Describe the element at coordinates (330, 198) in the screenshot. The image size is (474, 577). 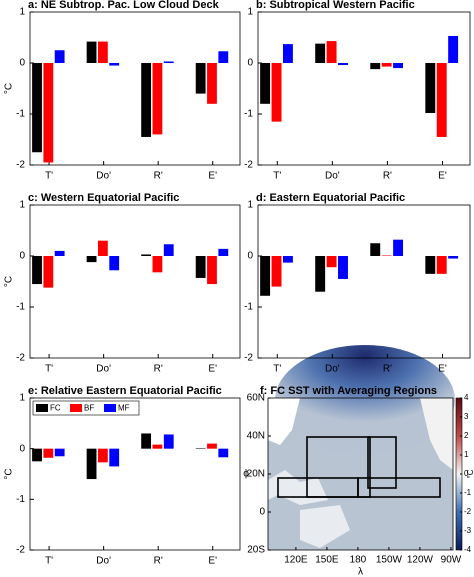
I see `panel-title: d: Eastern Equatorial Pacific` at that location.